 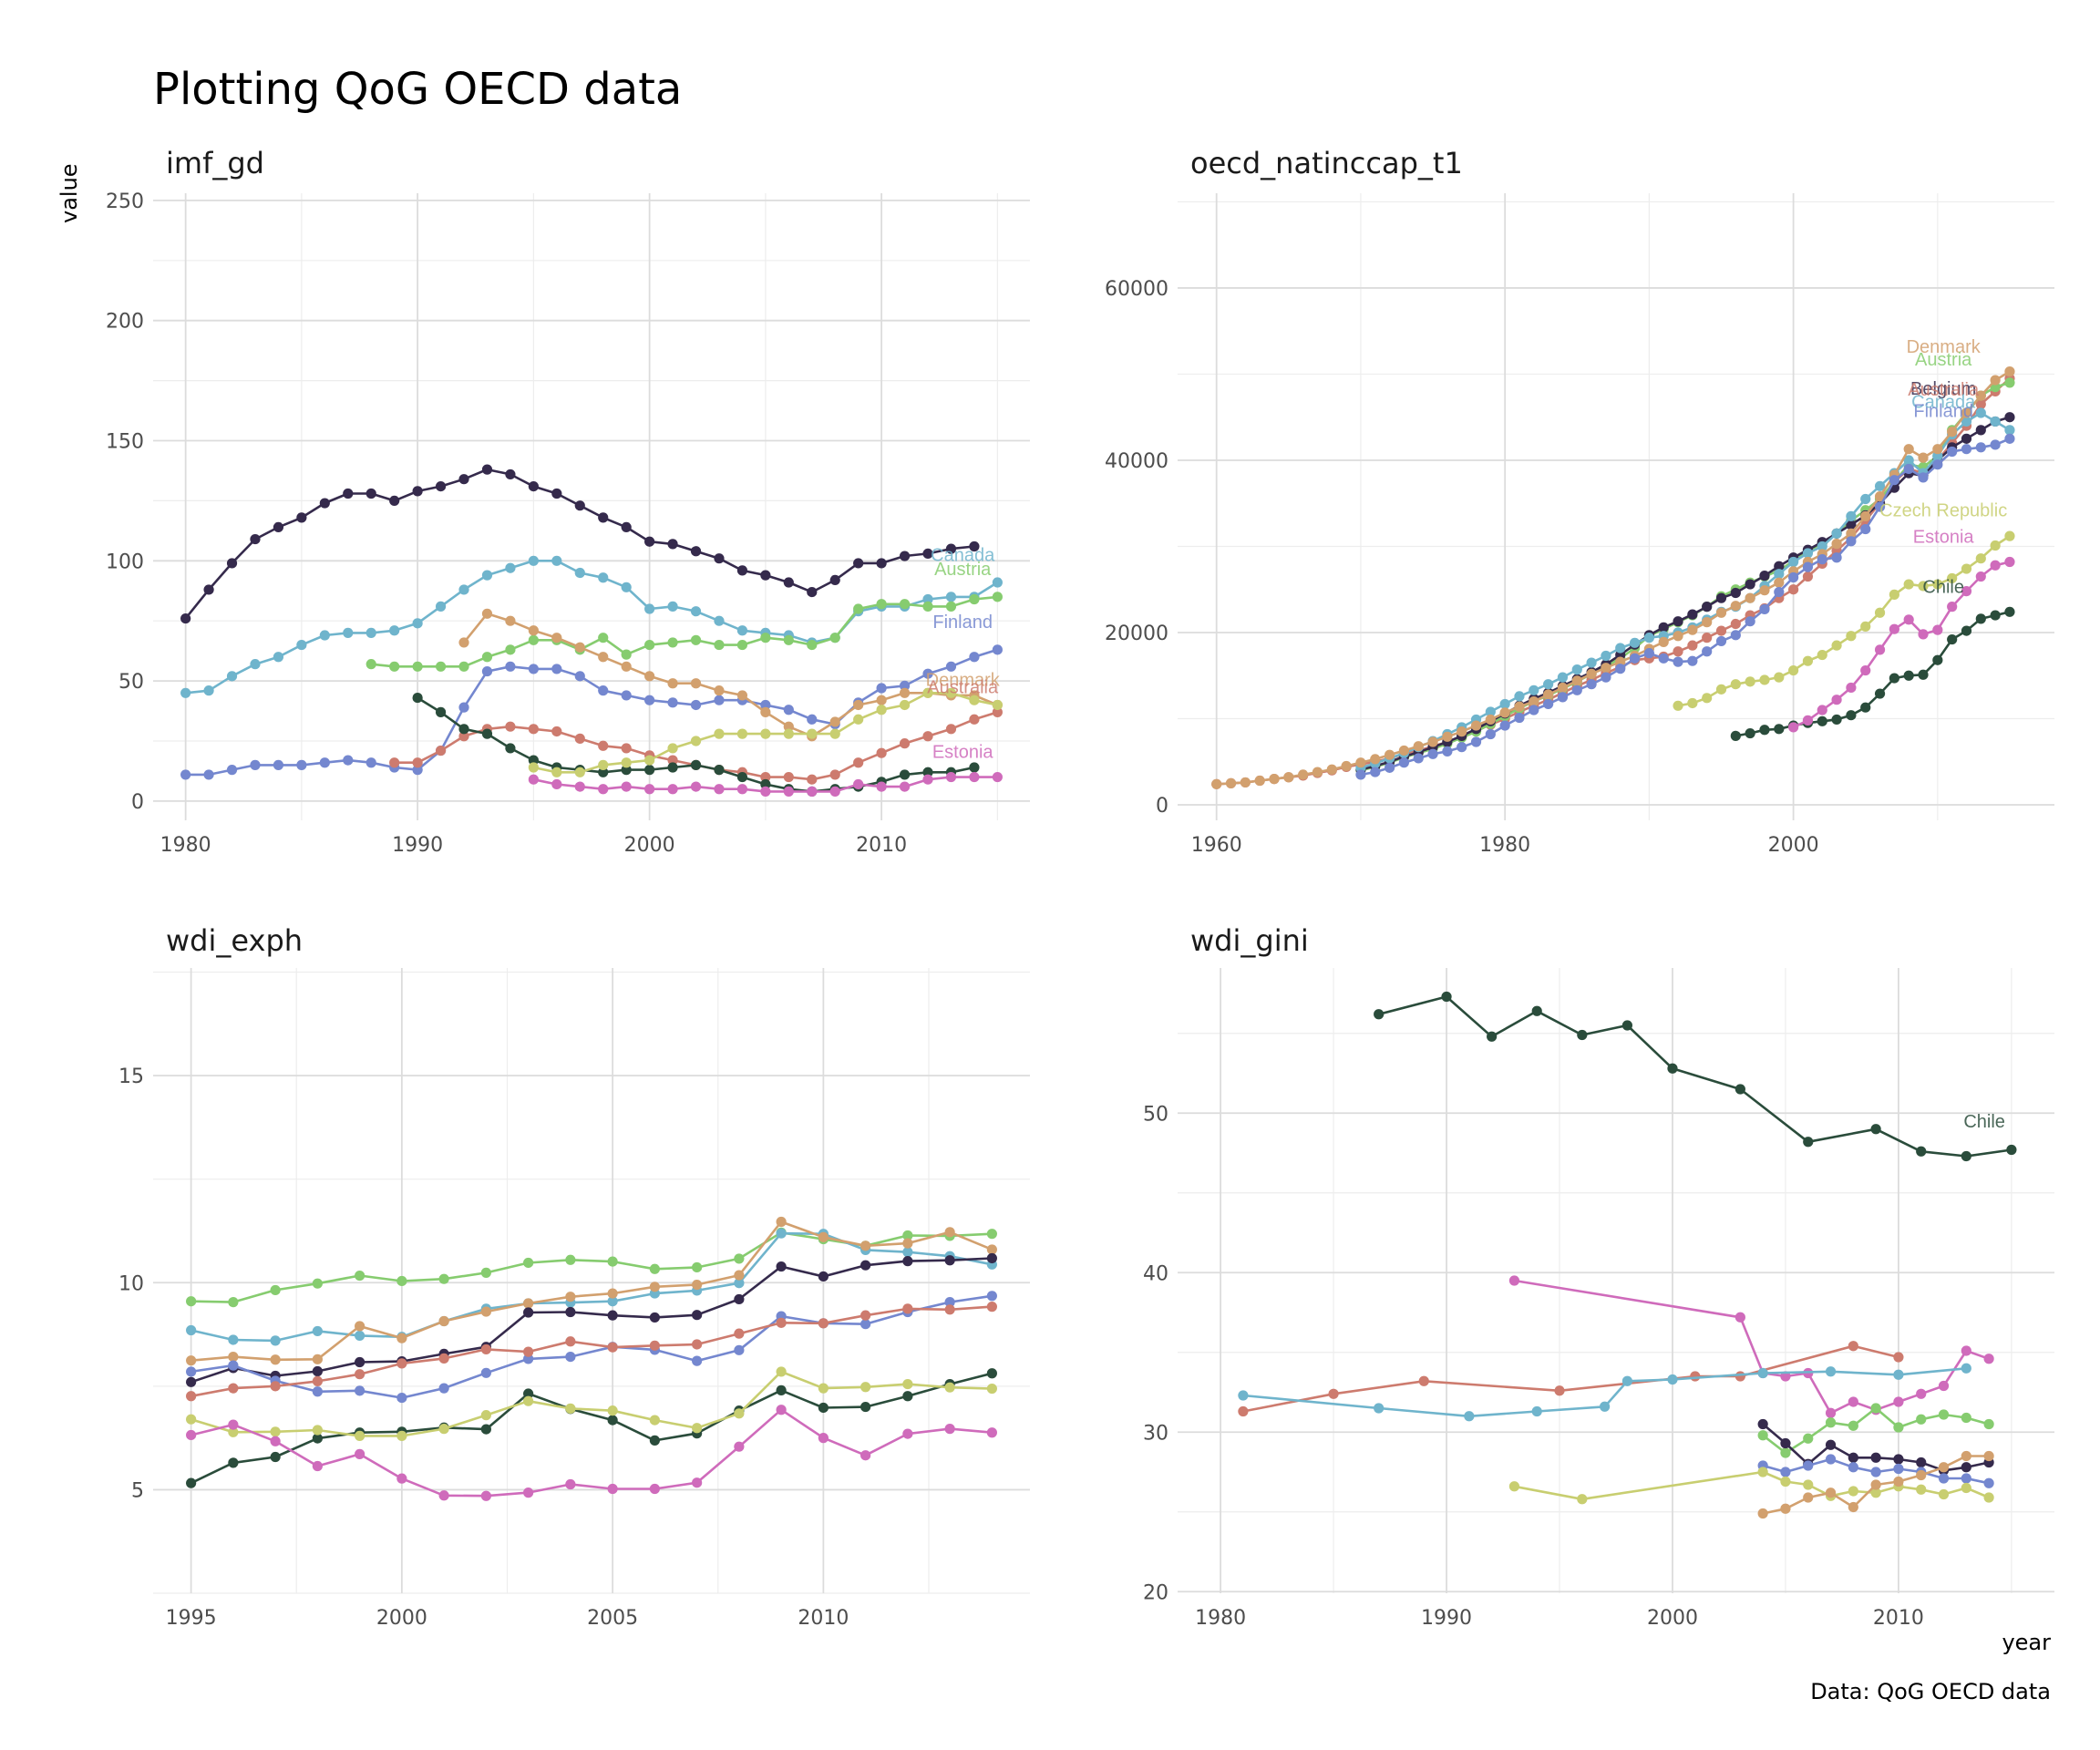 What do you see at coordinates (137, 1491) in the screenshot?
I see `y-tick-label: 5` at bounding box center [137, 1491].